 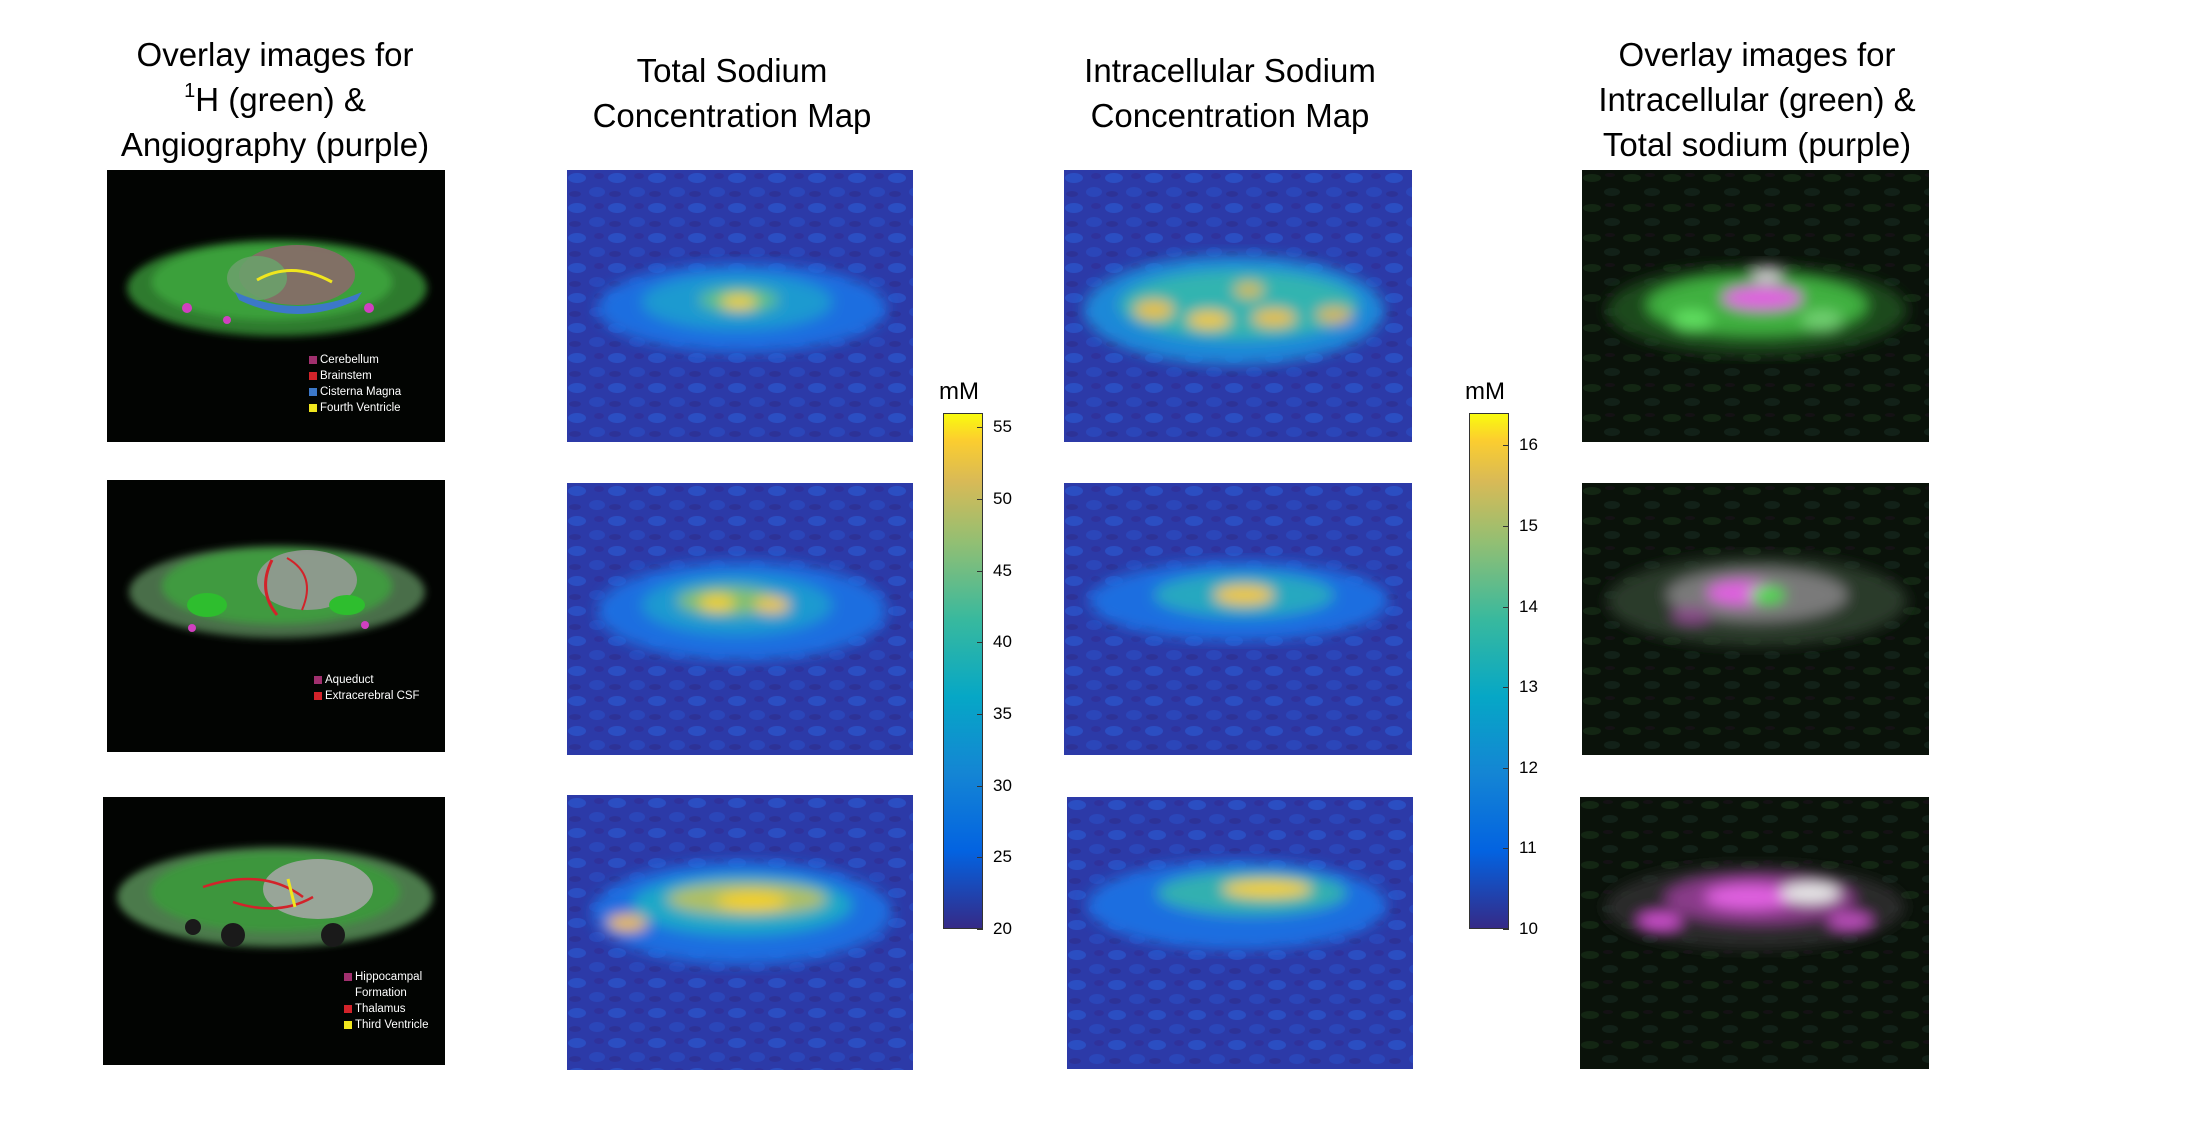 I want to click on colorbar-tick-label: 55, so click(x=1002, y=427).